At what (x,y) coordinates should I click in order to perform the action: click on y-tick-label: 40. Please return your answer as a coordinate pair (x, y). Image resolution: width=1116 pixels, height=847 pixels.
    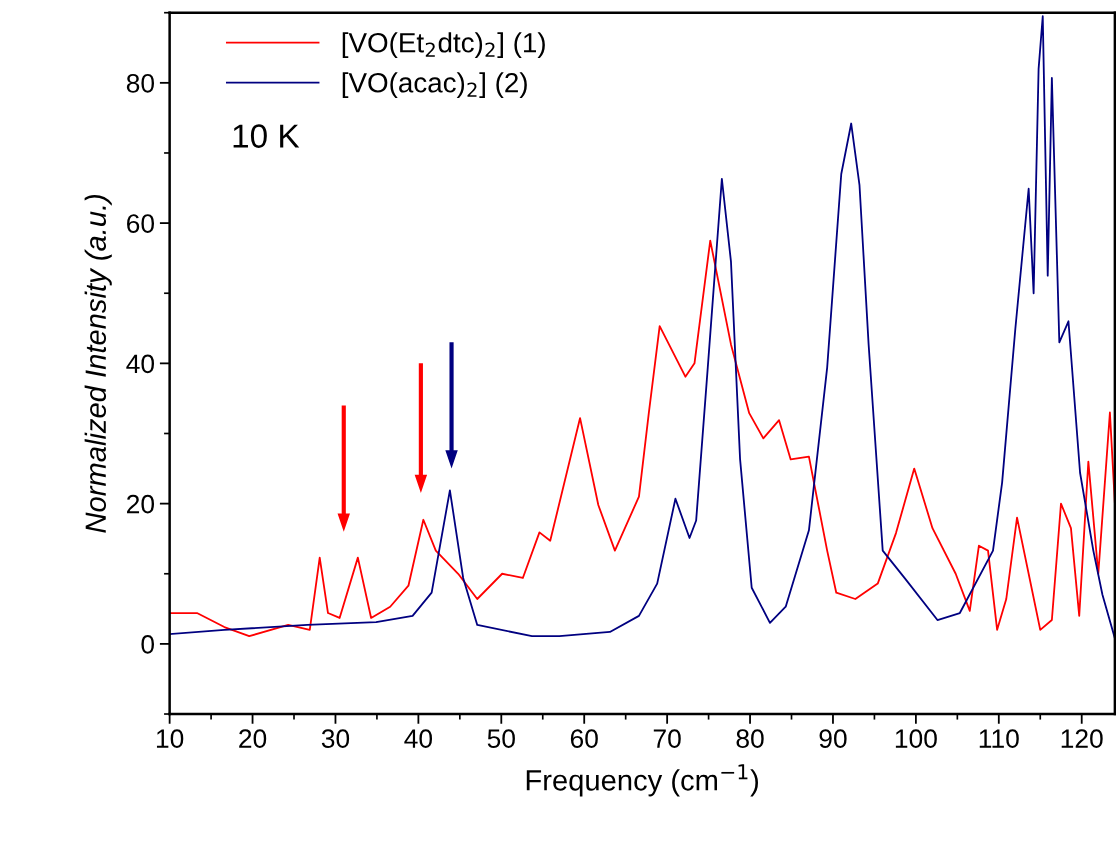
    Looking at the image, I should click on (140, 364).